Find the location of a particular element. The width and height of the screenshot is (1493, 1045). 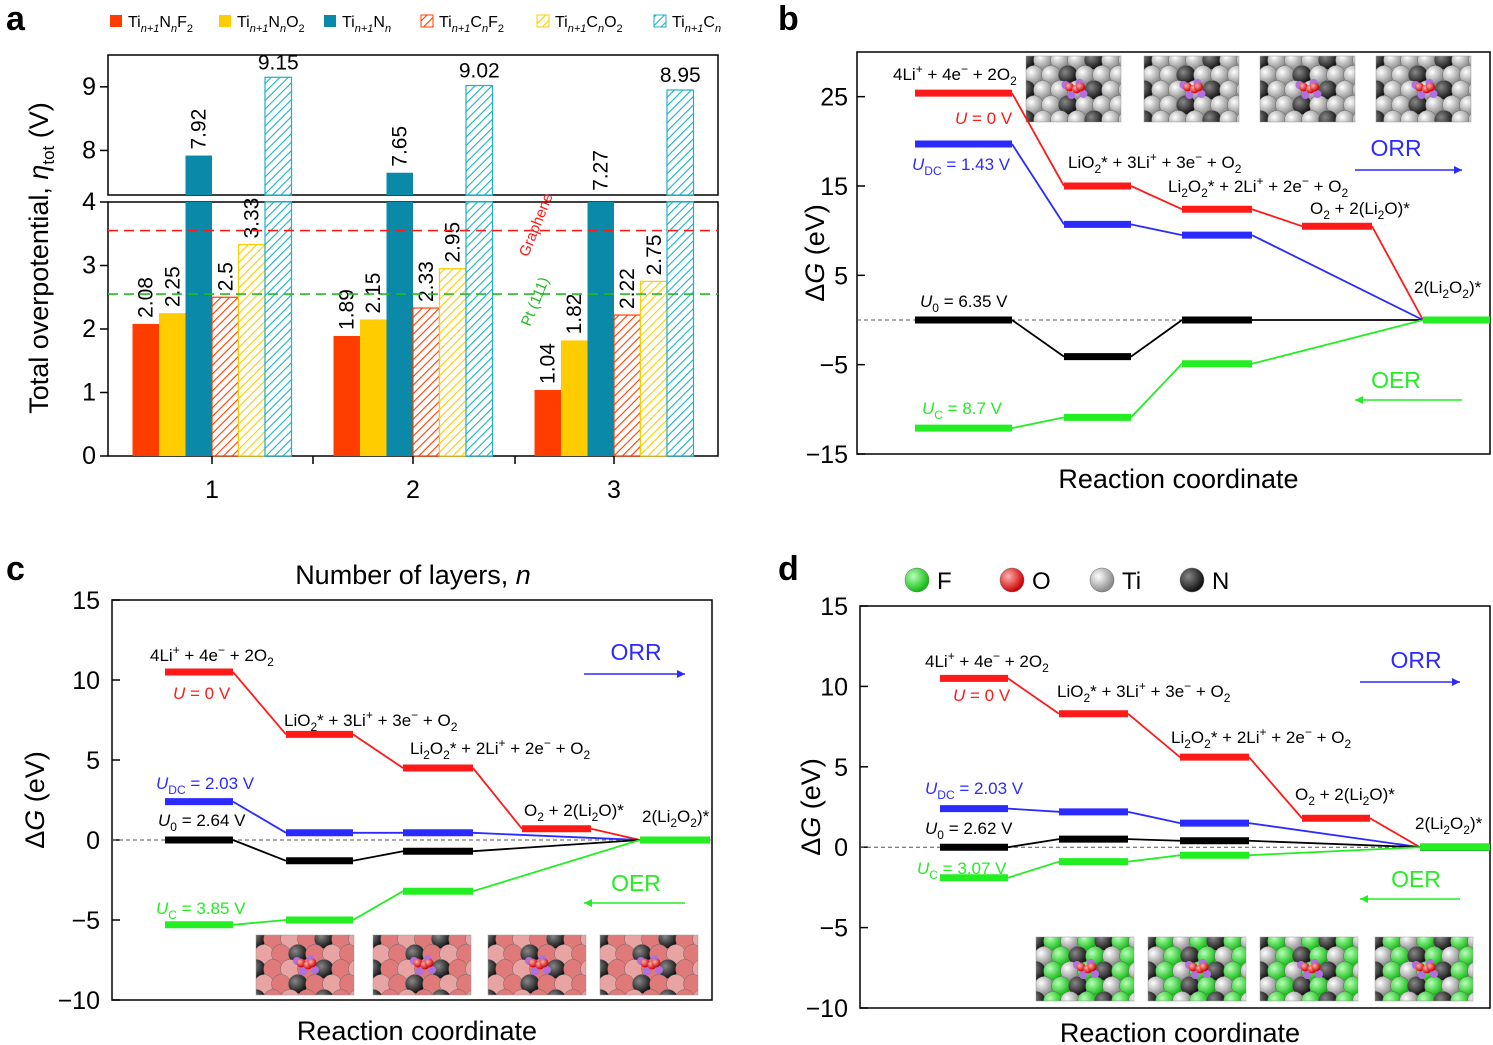

atom-legend-ball is located at coordinates (917, 580).